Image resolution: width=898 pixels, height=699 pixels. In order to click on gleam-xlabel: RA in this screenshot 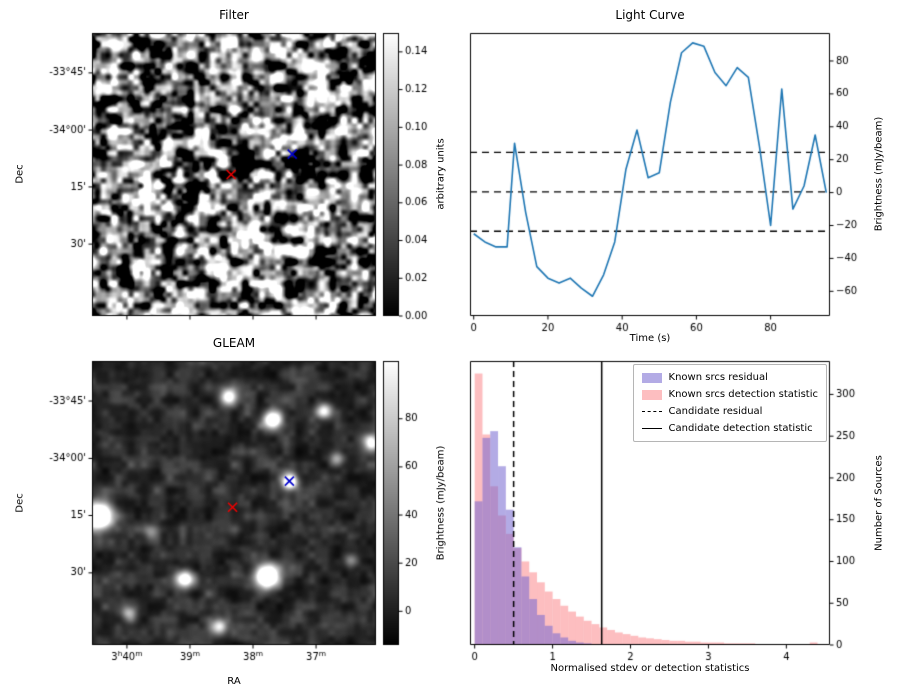, I will do `click(234, 681)`.